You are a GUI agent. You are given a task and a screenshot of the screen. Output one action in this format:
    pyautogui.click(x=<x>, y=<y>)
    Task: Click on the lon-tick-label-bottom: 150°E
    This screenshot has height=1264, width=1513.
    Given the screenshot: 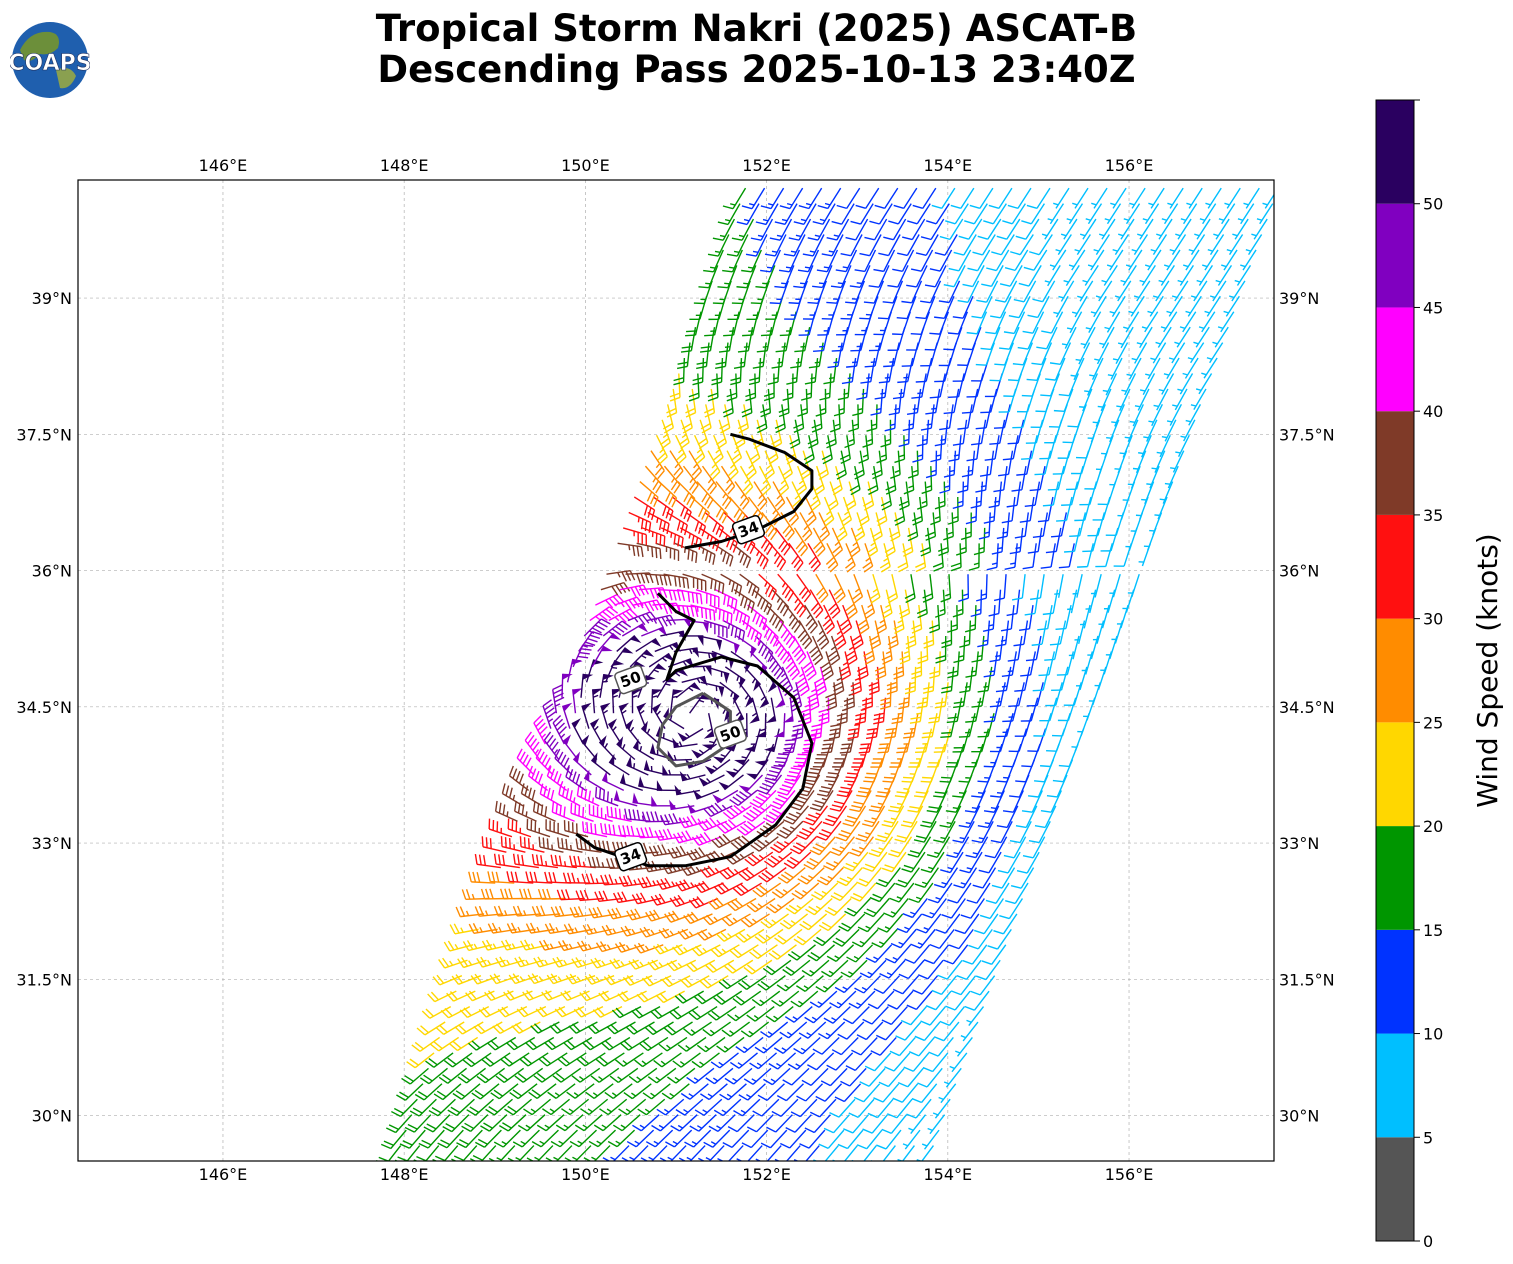 What is the action you would take?
    pyautogui.click(x=585, y=1174)
    